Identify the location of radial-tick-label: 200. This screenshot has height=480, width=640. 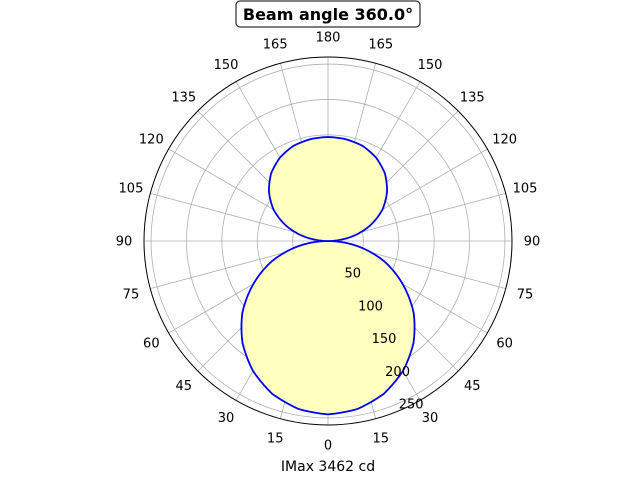
(397, 372).